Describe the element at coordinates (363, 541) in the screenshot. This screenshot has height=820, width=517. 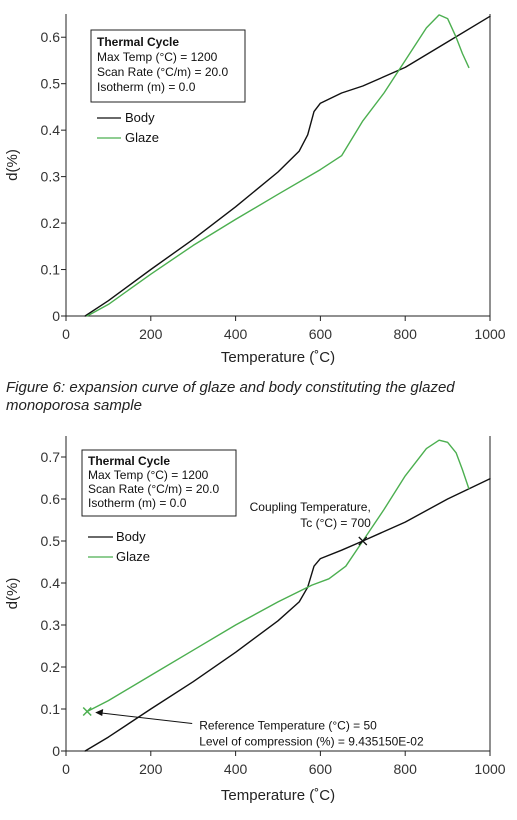
I see `coupling-marker` at that location.